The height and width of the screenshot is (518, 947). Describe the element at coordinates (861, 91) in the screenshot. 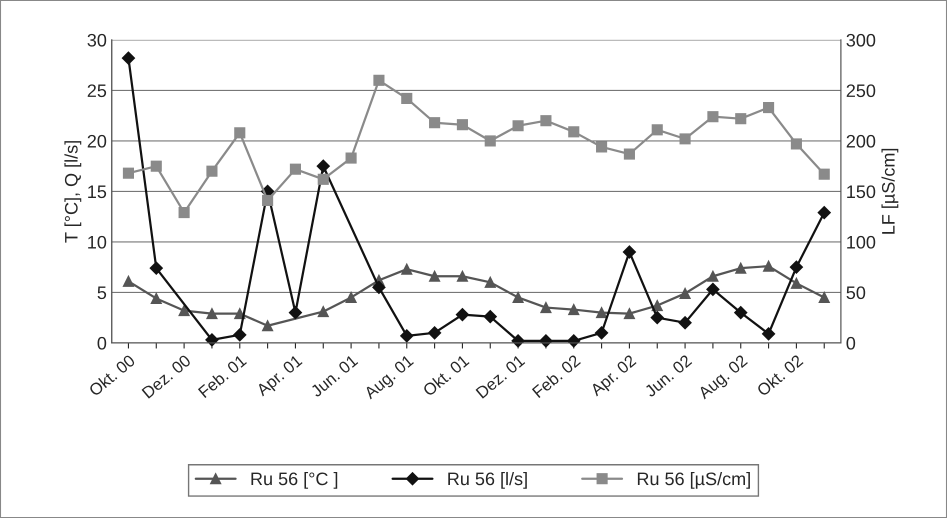

I see `y2-tick-label: 250` at that location.